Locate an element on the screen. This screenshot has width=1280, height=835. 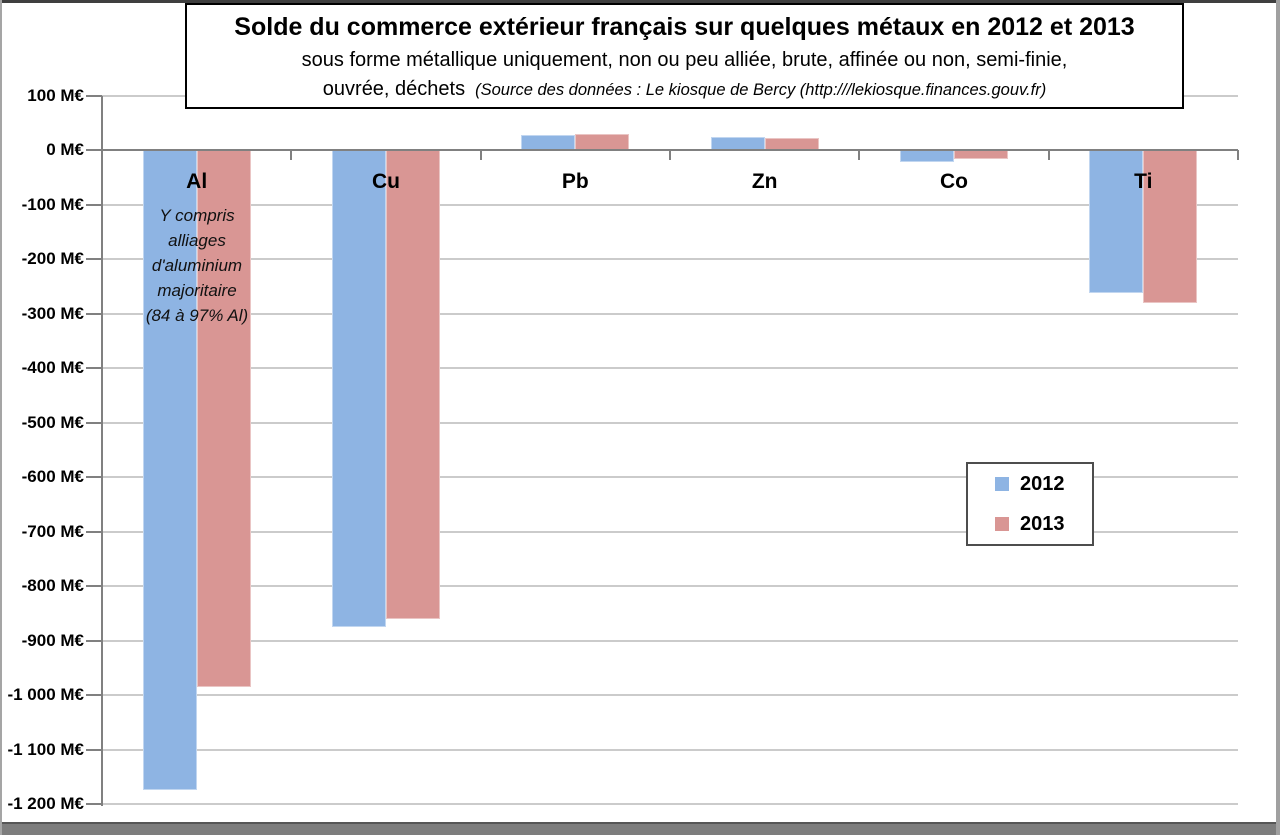
category-label-al: Al is located at coordinates (197, 182).